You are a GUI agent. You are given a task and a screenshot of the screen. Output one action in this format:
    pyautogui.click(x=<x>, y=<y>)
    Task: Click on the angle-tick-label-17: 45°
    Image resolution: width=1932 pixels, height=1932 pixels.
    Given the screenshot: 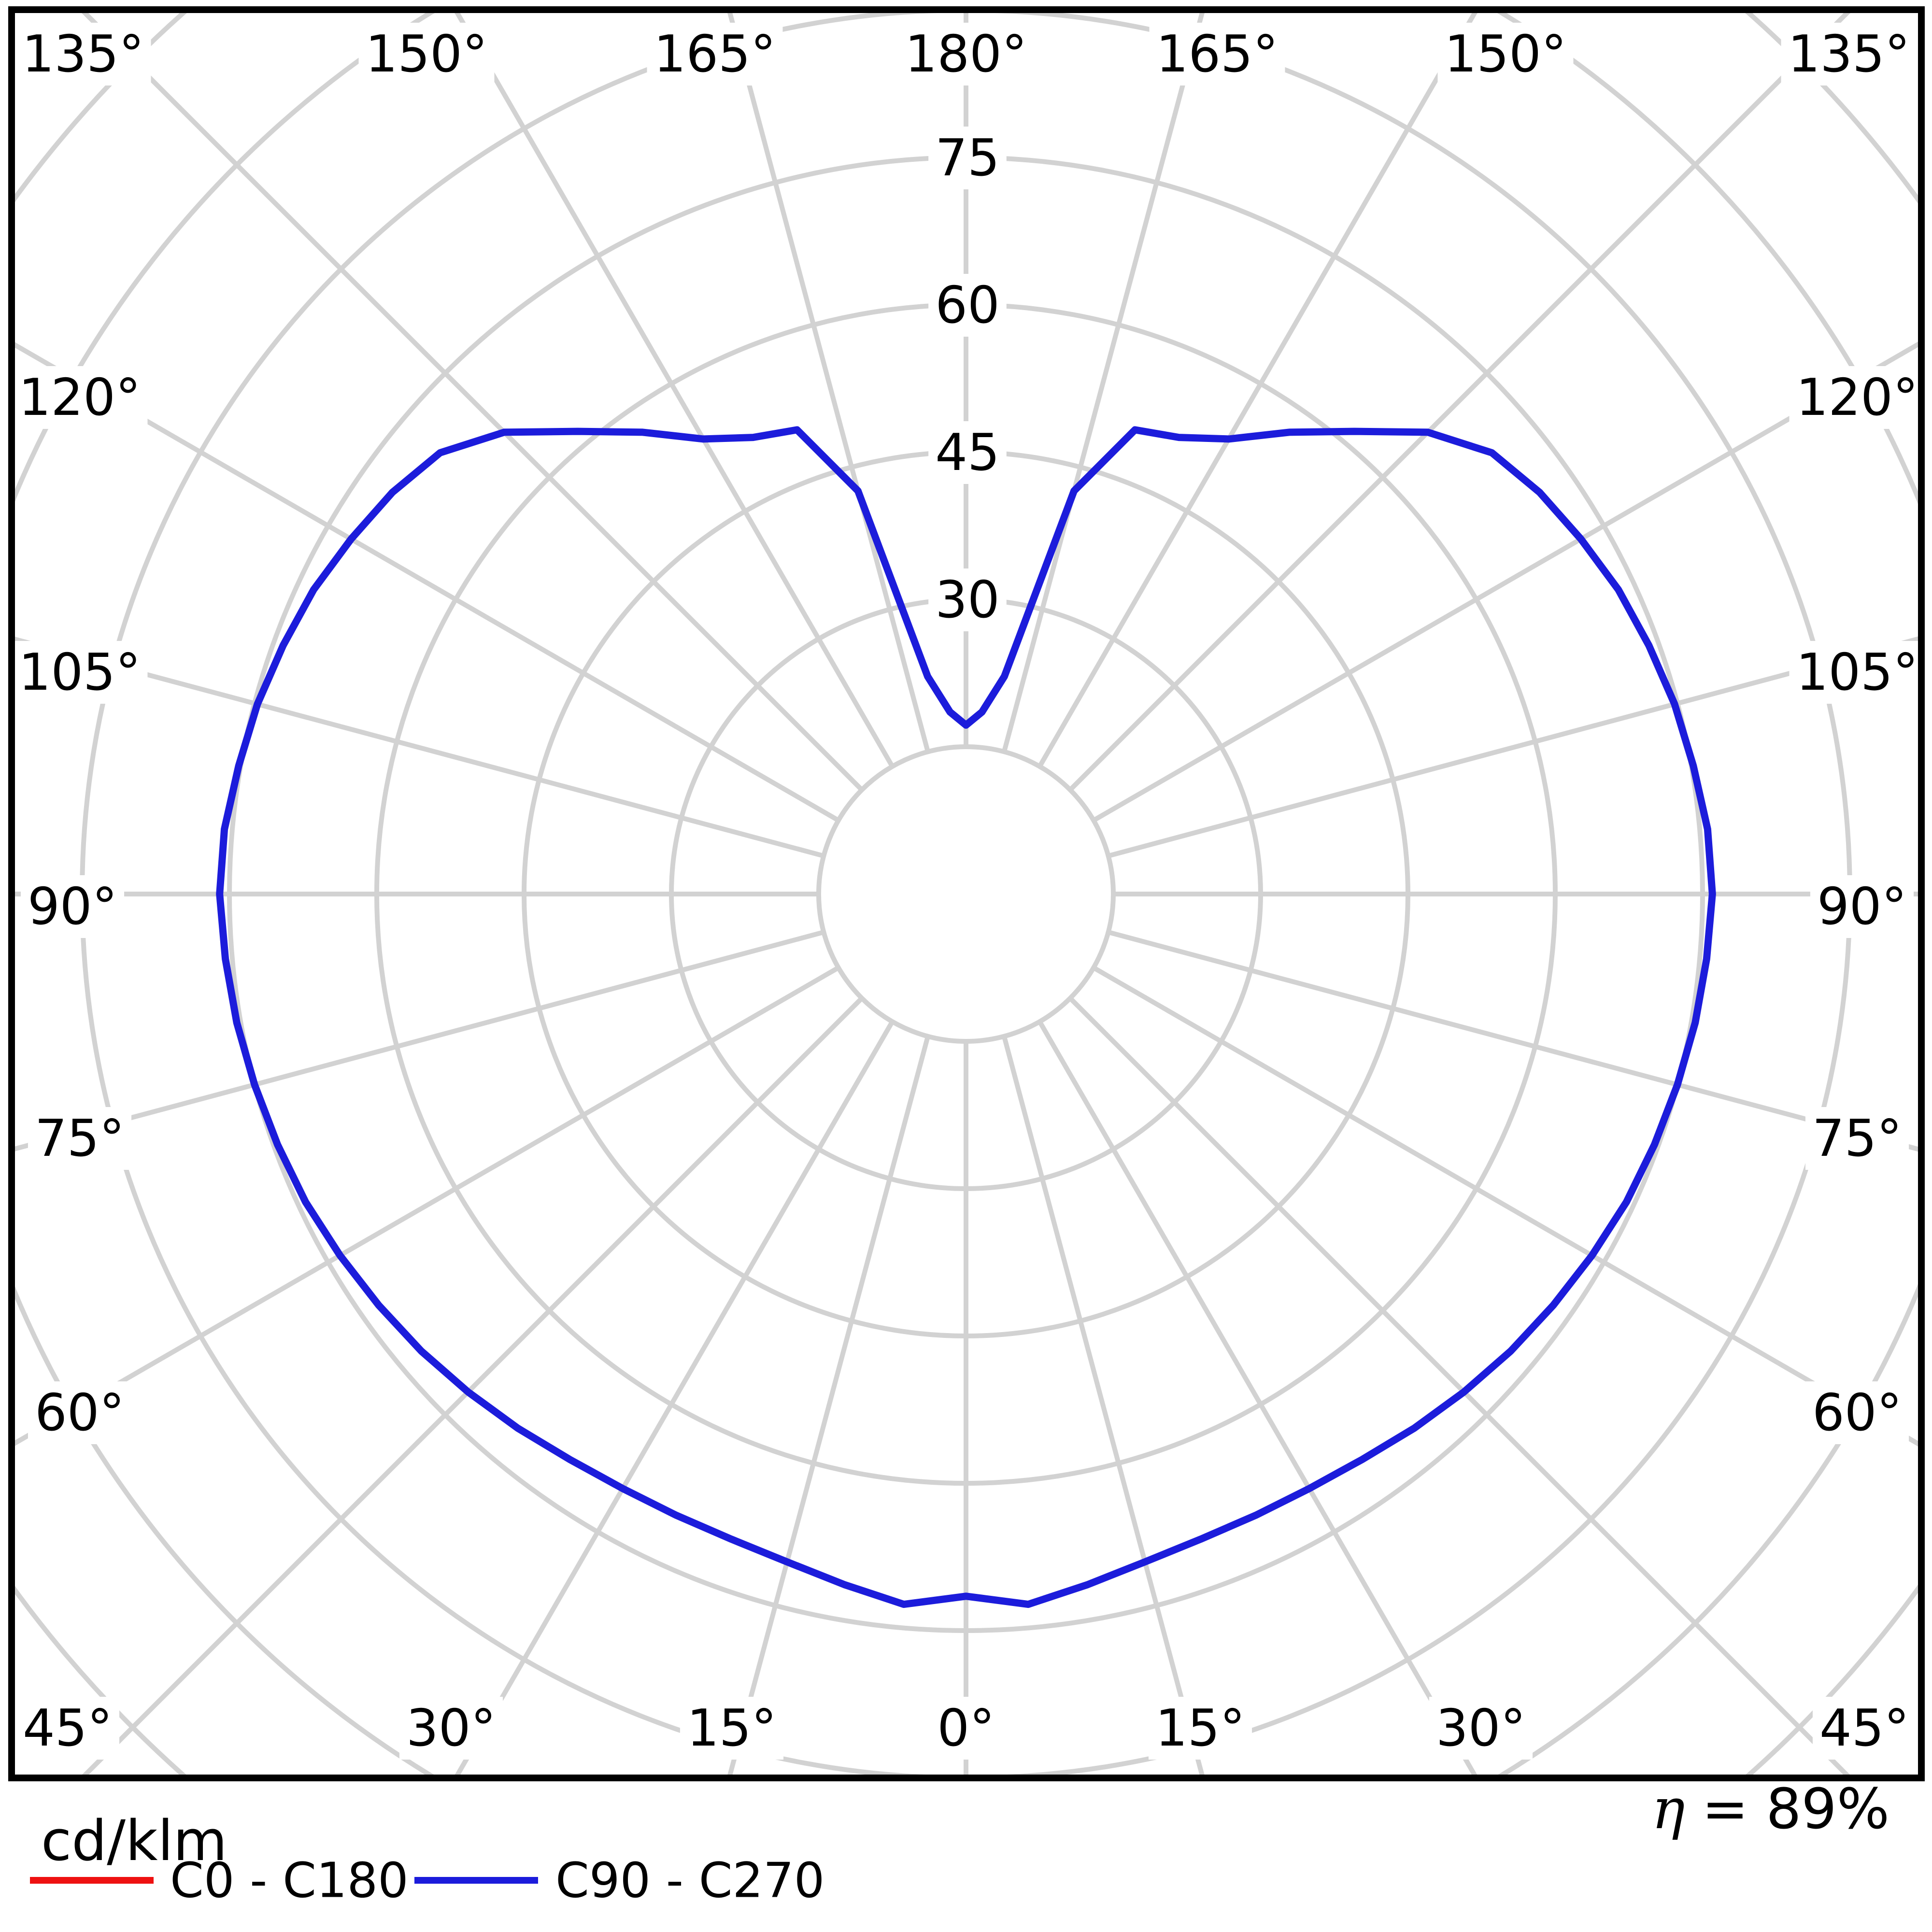 What is the action you would take?
    pyautogui.click(x=68, y=1728)
    